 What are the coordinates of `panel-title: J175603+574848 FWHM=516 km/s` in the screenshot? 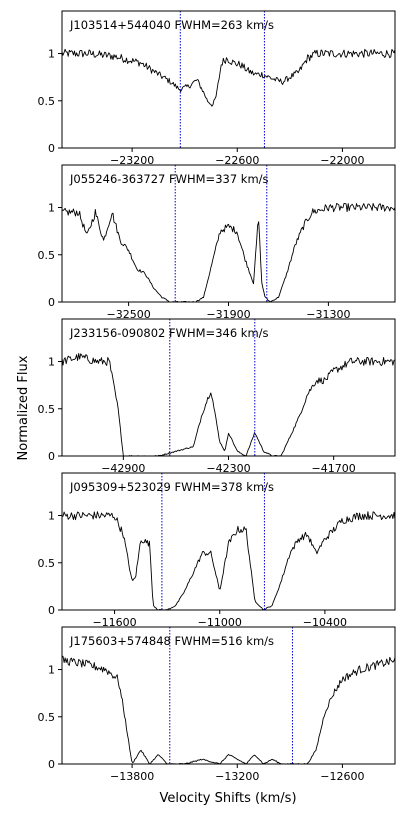 It's located at (171, 641).